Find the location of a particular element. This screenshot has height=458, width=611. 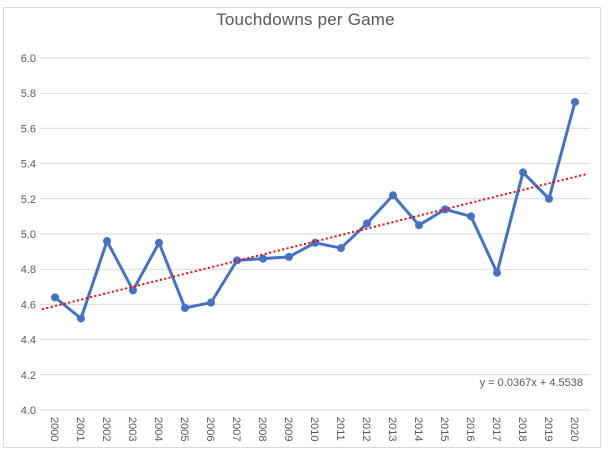

x-axis-tick-label: 2003 is located at coordinates (132, 429).